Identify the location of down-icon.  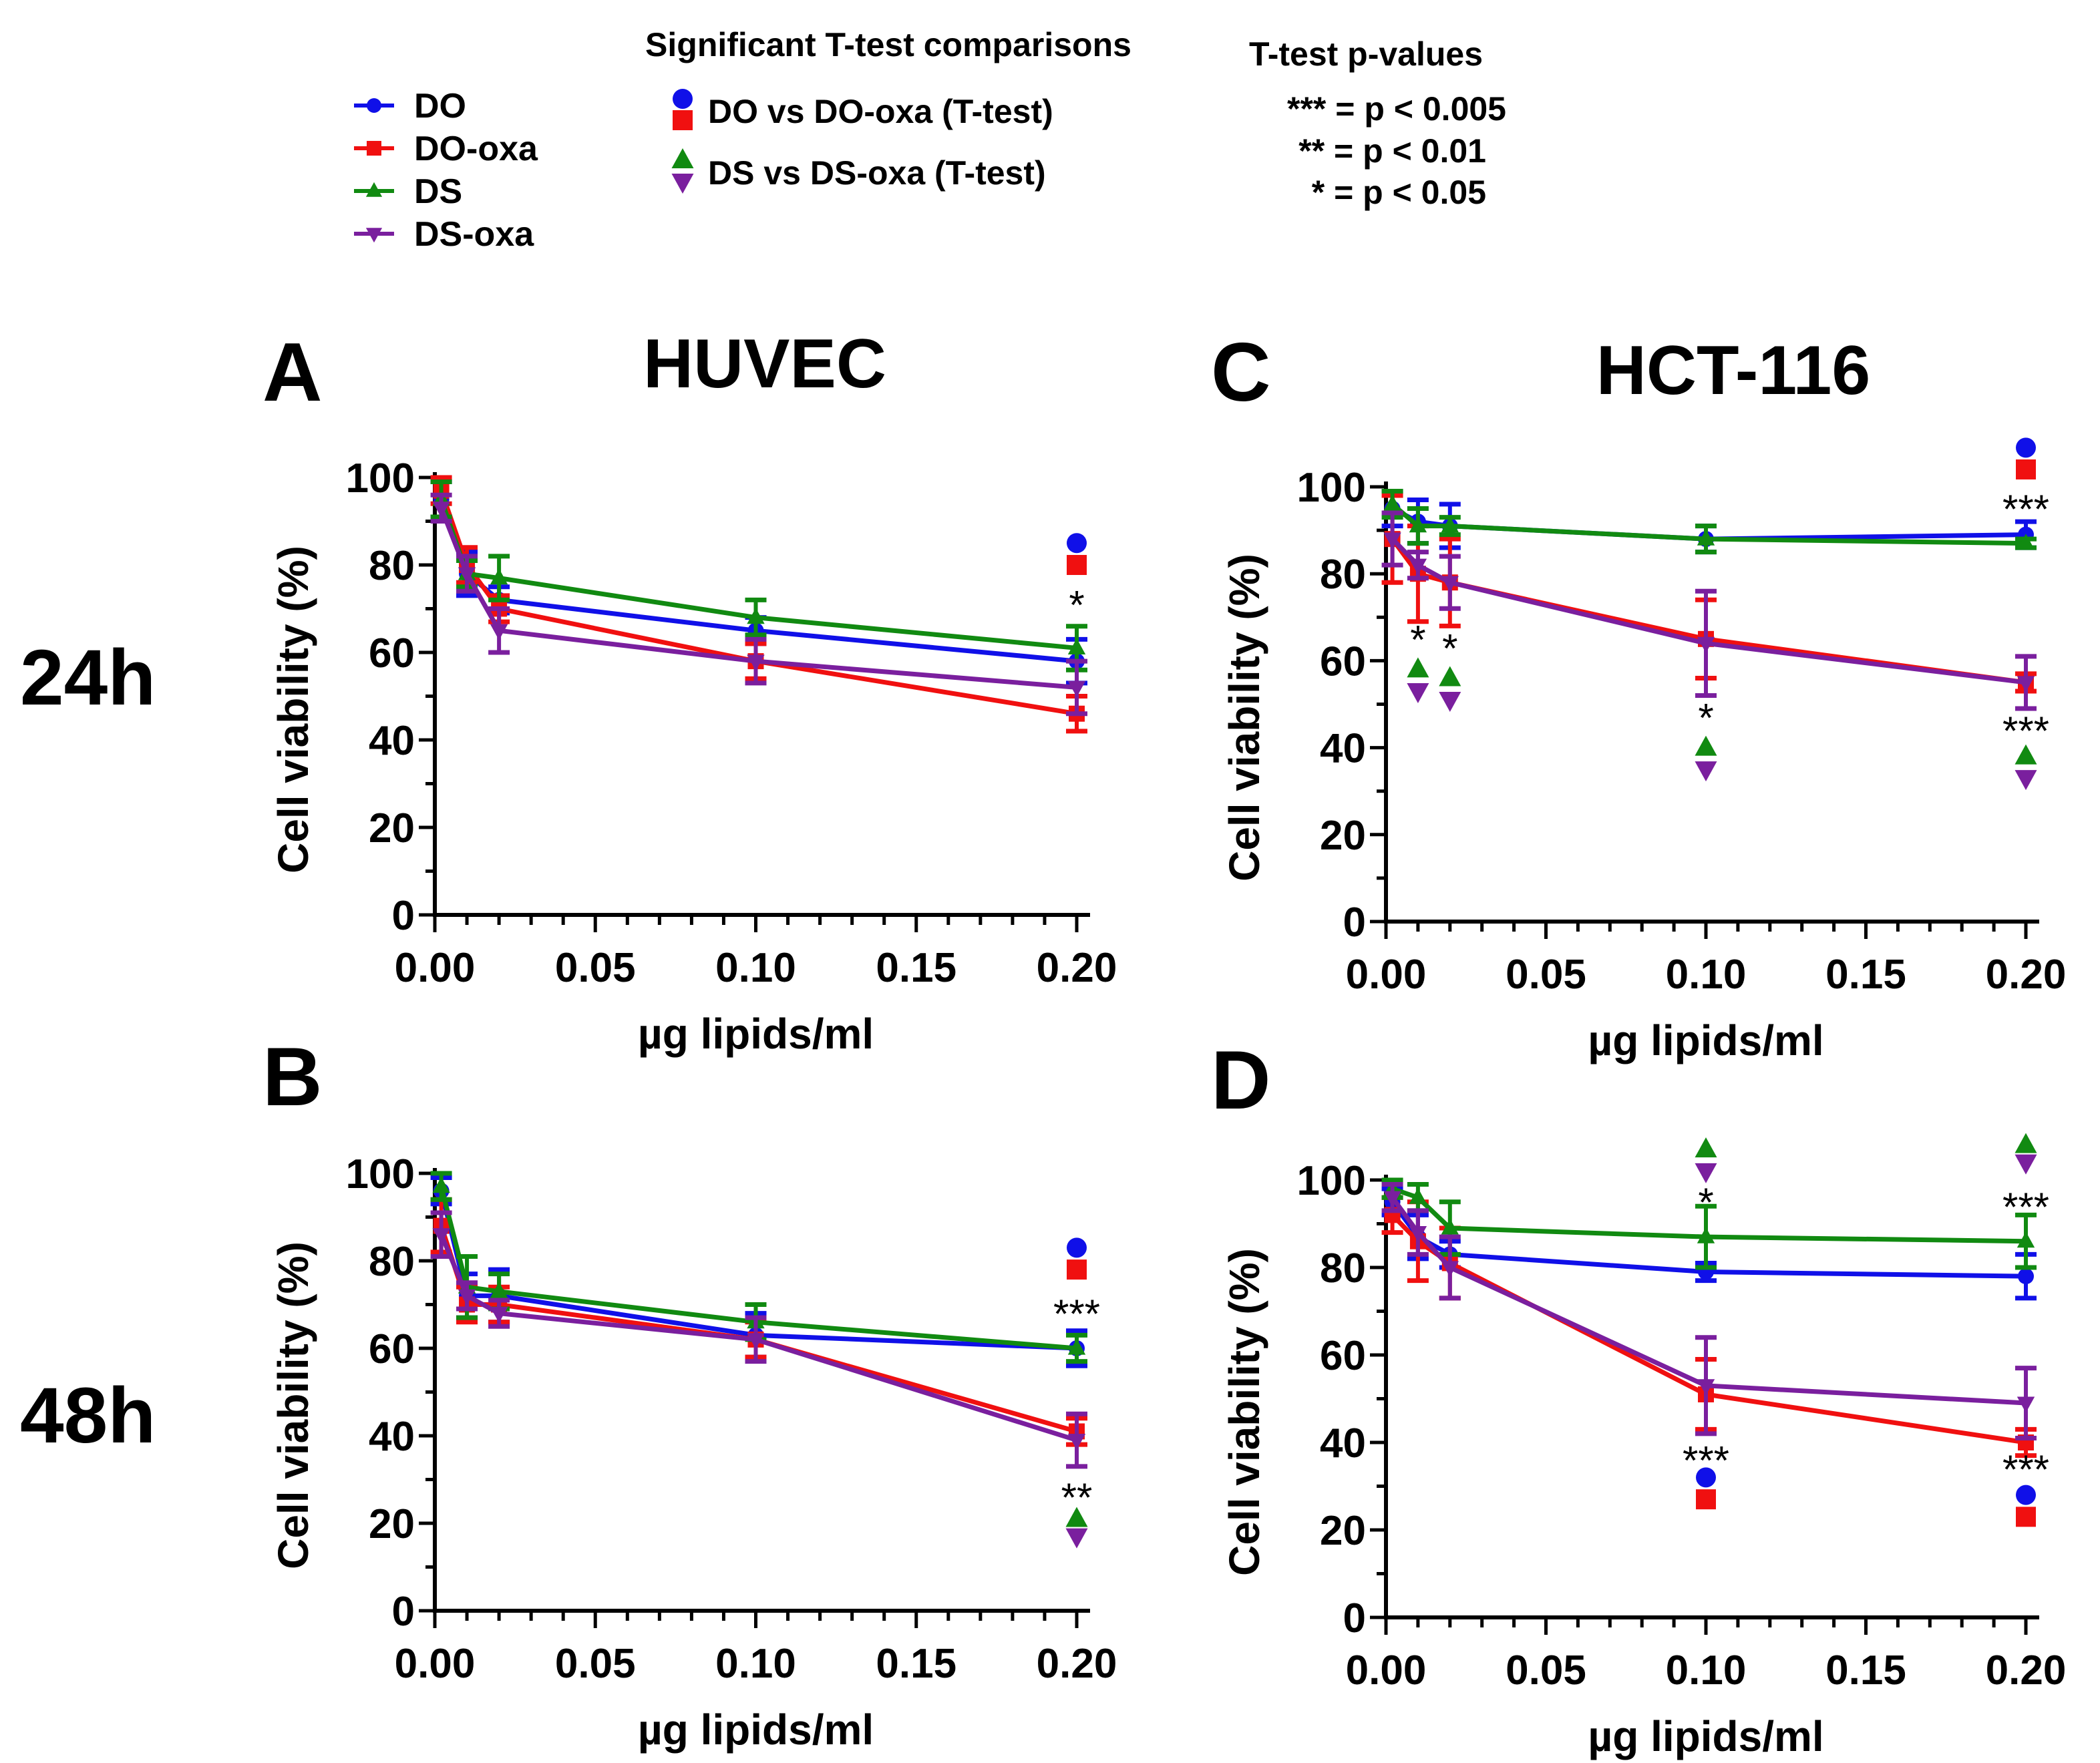
(682, 184).